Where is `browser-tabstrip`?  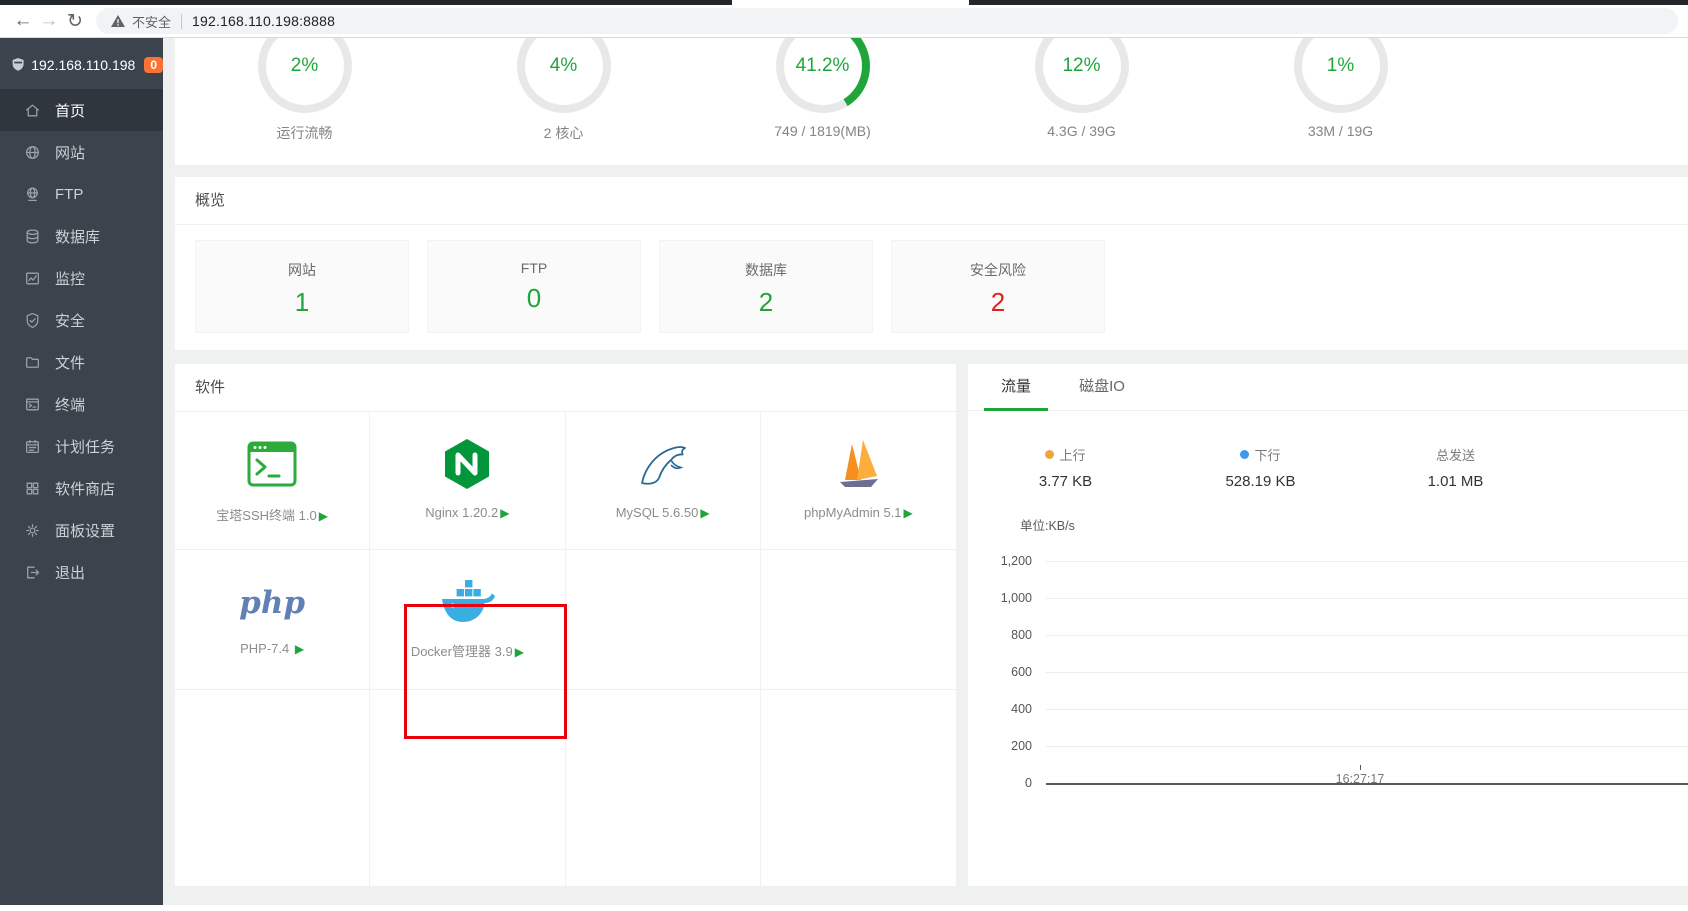 browser-tabstrip is located at coordinates (844, 2).